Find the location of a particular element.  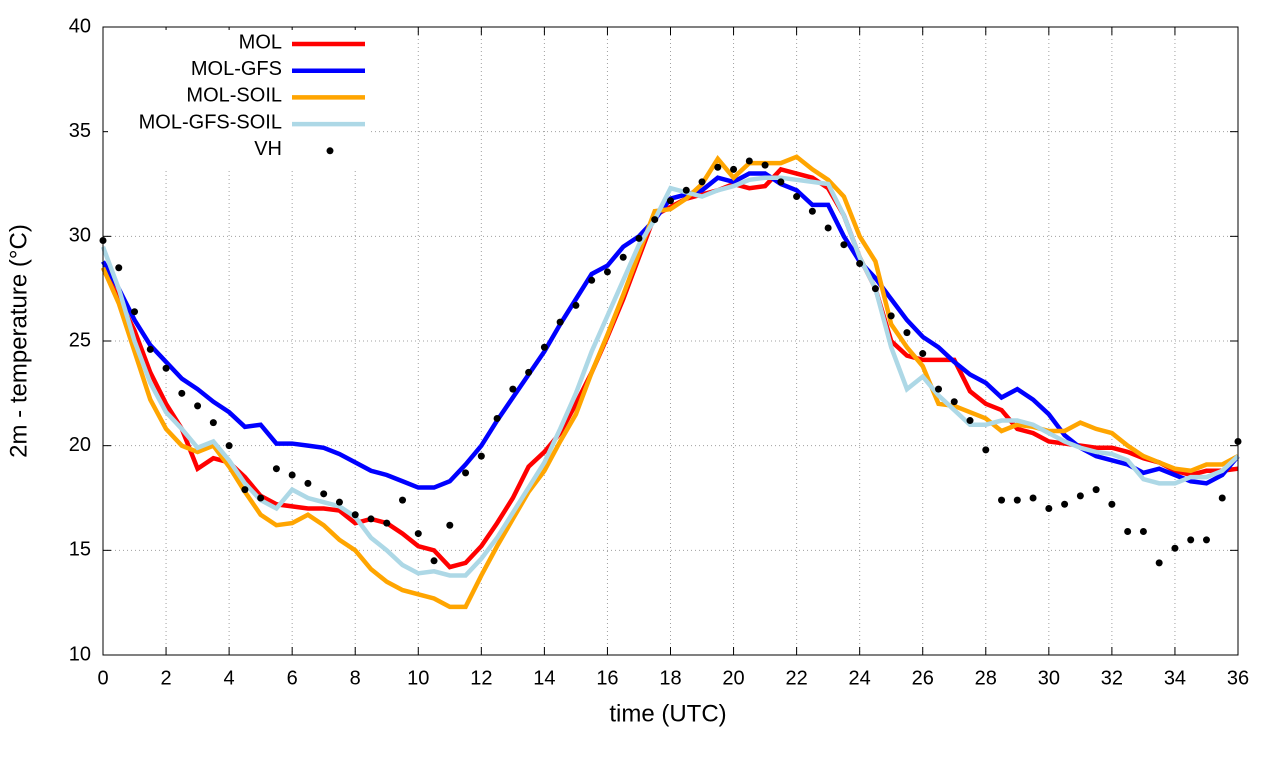

x-tick-label: 18 is located at coordinates (670, 678).